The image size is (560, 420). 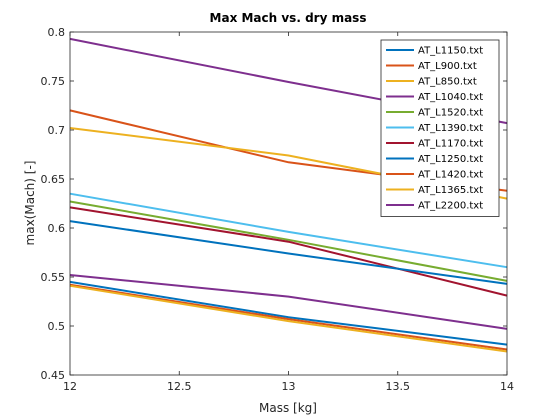 What do you see at coordinates (450, 144) in the screenshot?
I see `legend-label-6: AT_L1170.txt` at bounding box center [450, 144].